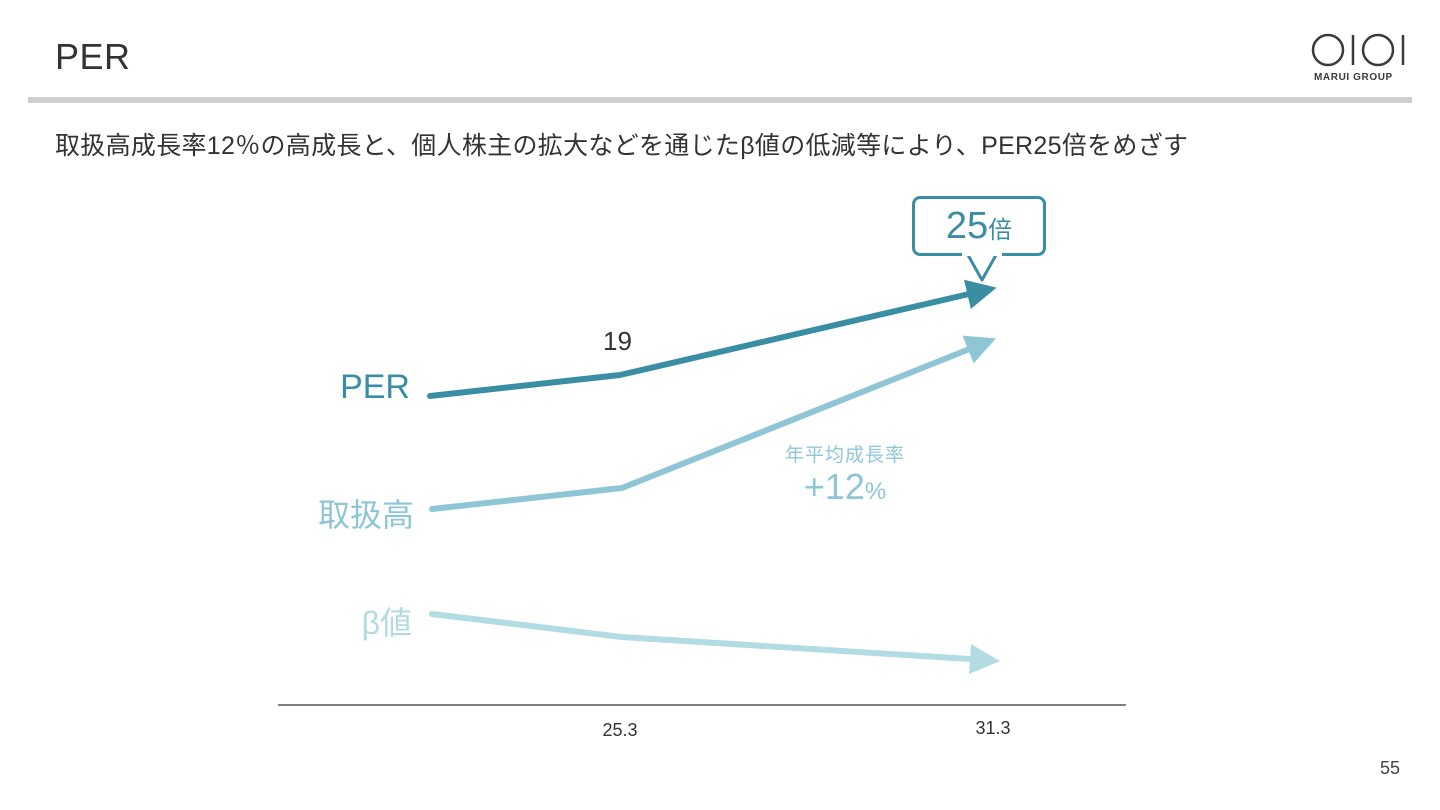 Image resolution: width=1440 pixels, height=810 pixels. What do you see at coordinates (1358, 50) in the screenshot?
I see `oioi-logo-mark` at bounding box center [1358, 50].